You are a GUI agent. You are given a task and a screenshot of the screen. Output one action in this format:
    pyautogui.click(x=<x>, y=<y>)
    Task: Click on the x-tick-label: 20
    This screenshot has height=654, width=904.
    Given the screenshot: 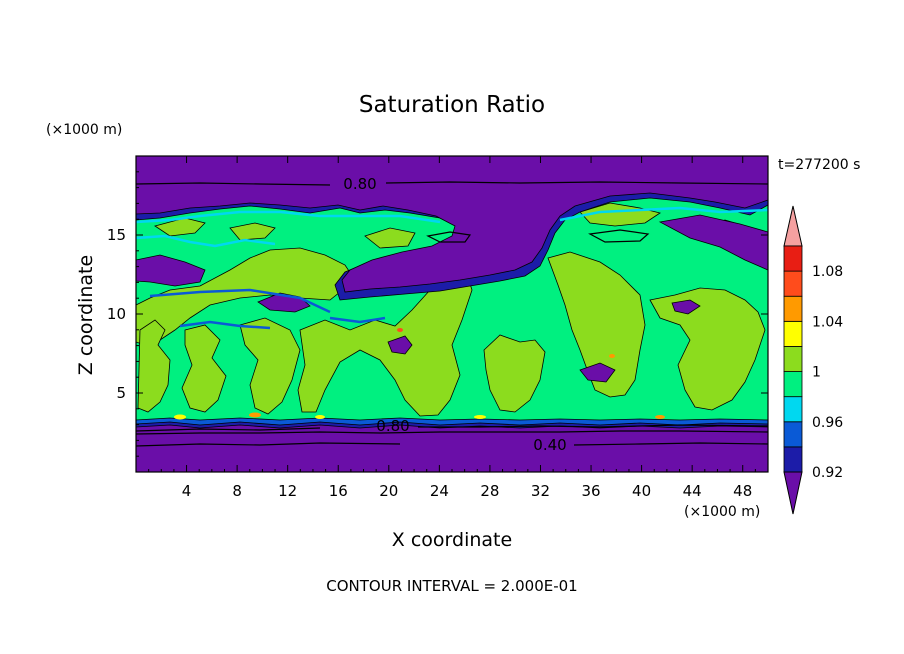 What is the action you would take?
    pyautogui.click(x=388, y=491)
    